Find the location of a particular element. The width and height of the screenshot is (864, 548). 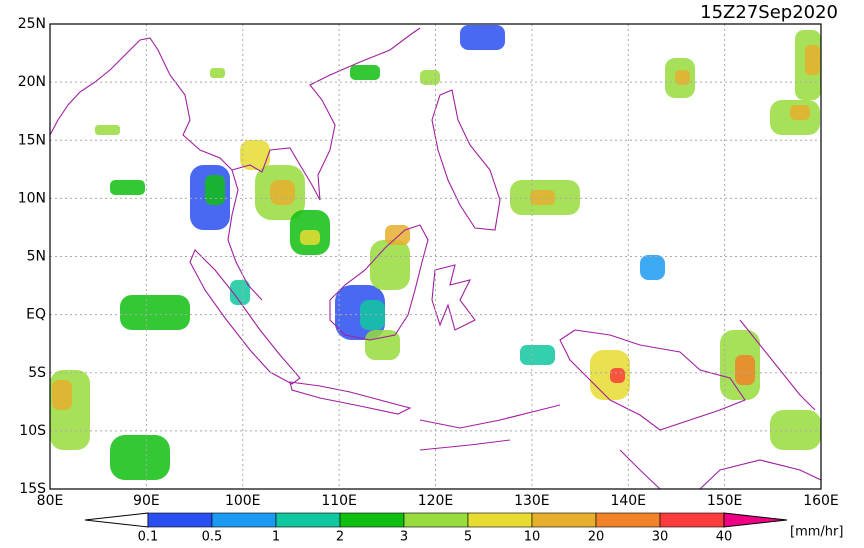

lat-tick-label: 20N is located at coordinates (32, 82).